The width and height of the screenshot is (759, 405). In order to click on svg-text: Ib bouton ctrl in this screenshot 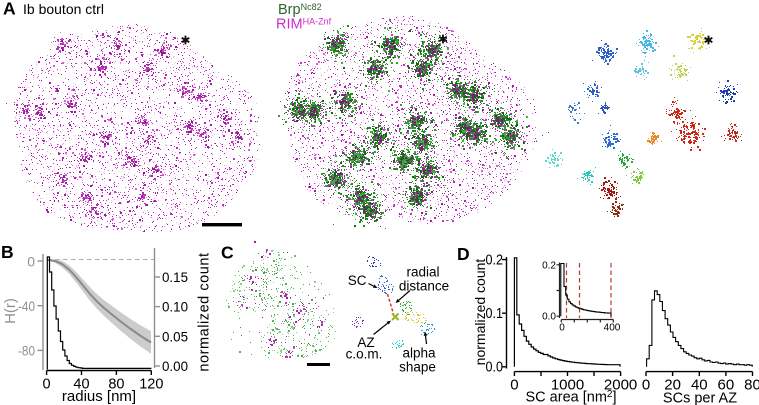, I will do `click(63, 9)`.